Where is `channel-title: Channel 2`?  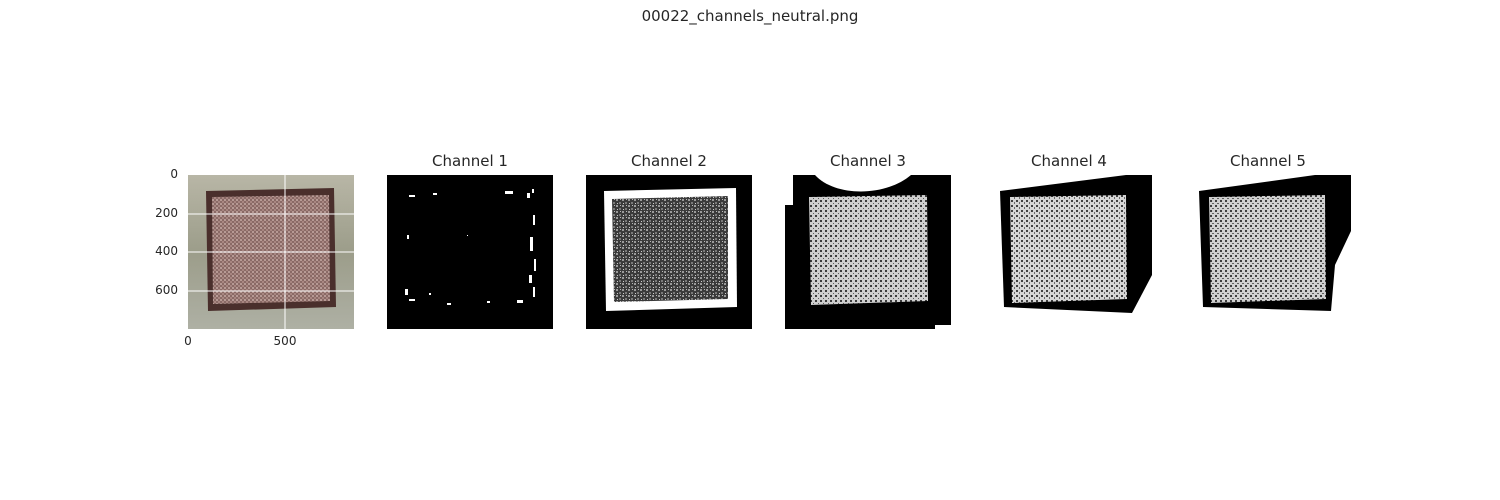
channel-title: Channel 2 is located at coordinates (669, 161).